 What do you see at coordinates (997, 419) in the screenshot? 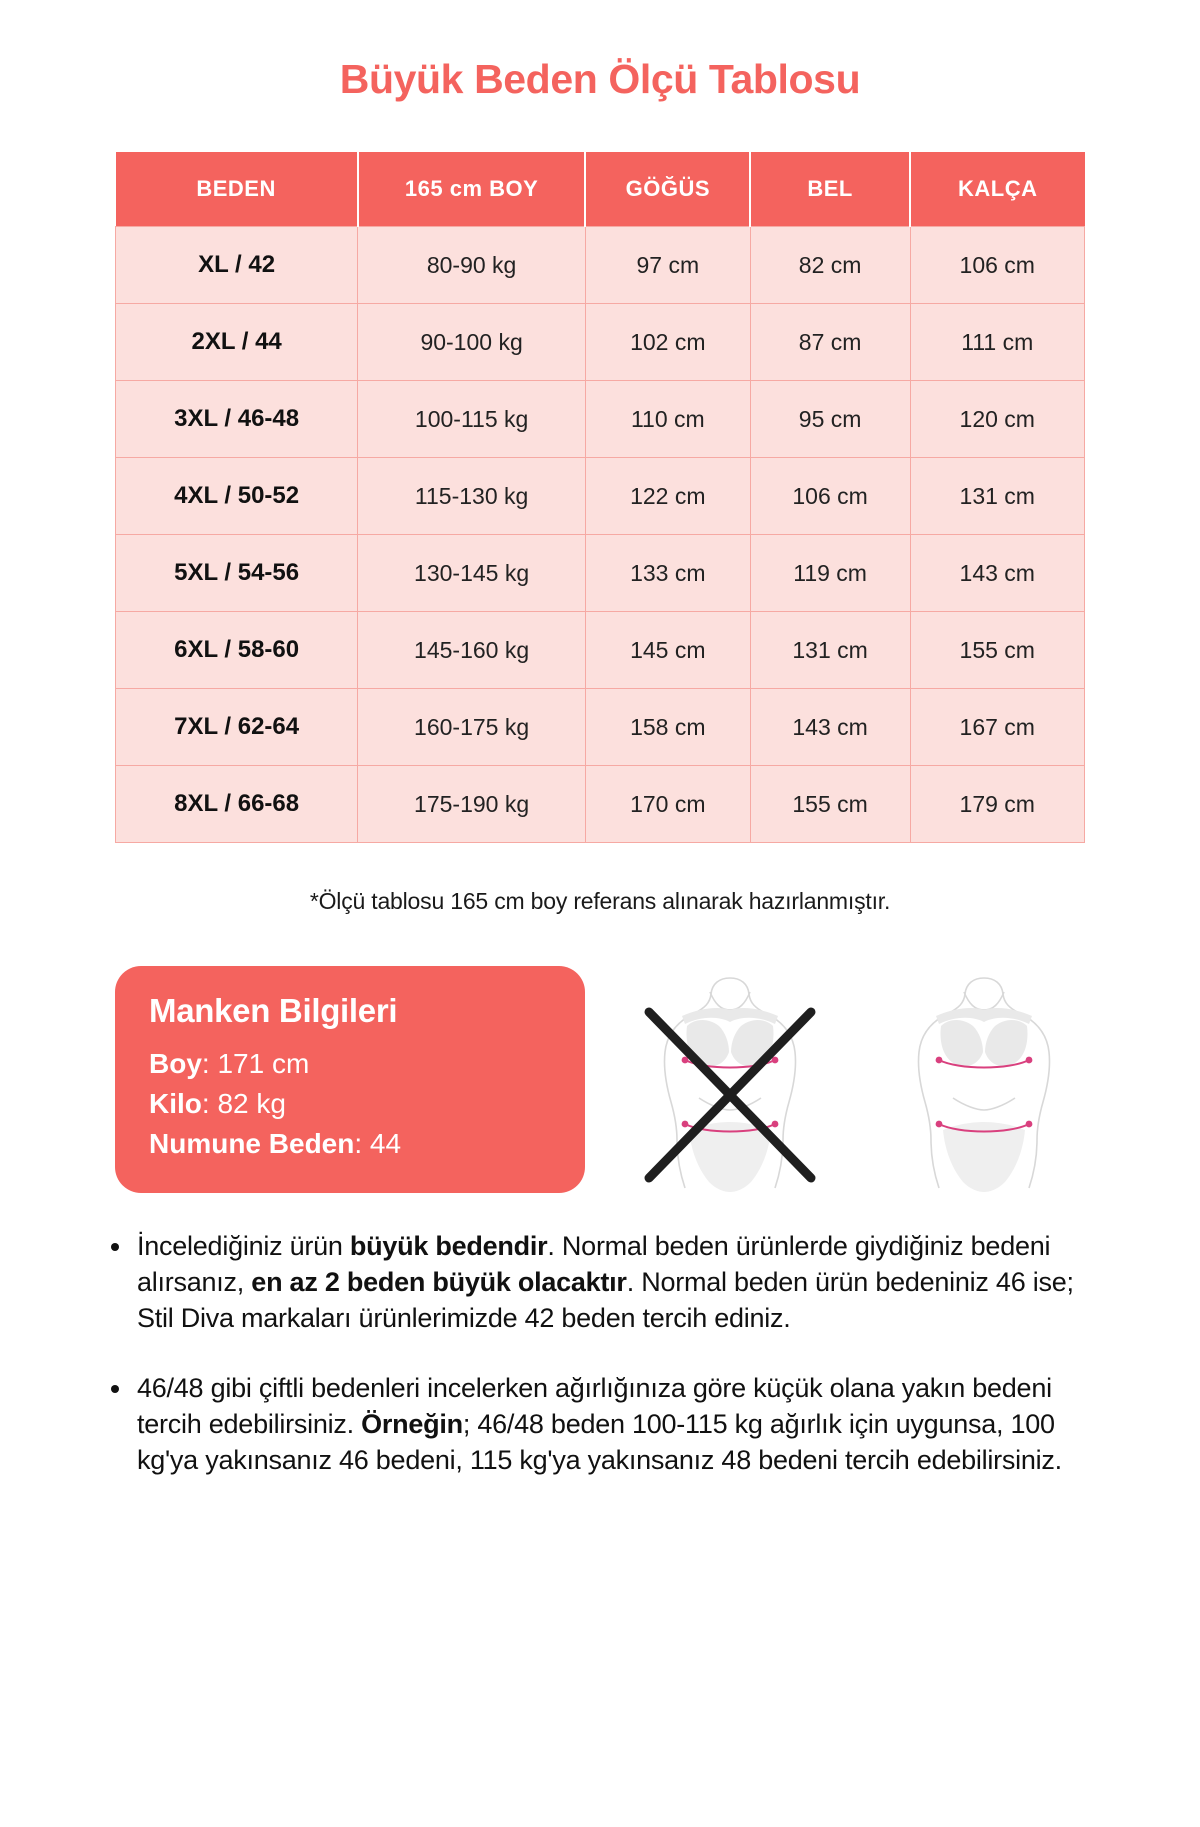
I see `table-cell-kalca: 120 cm` at bounding box center [997, 419].